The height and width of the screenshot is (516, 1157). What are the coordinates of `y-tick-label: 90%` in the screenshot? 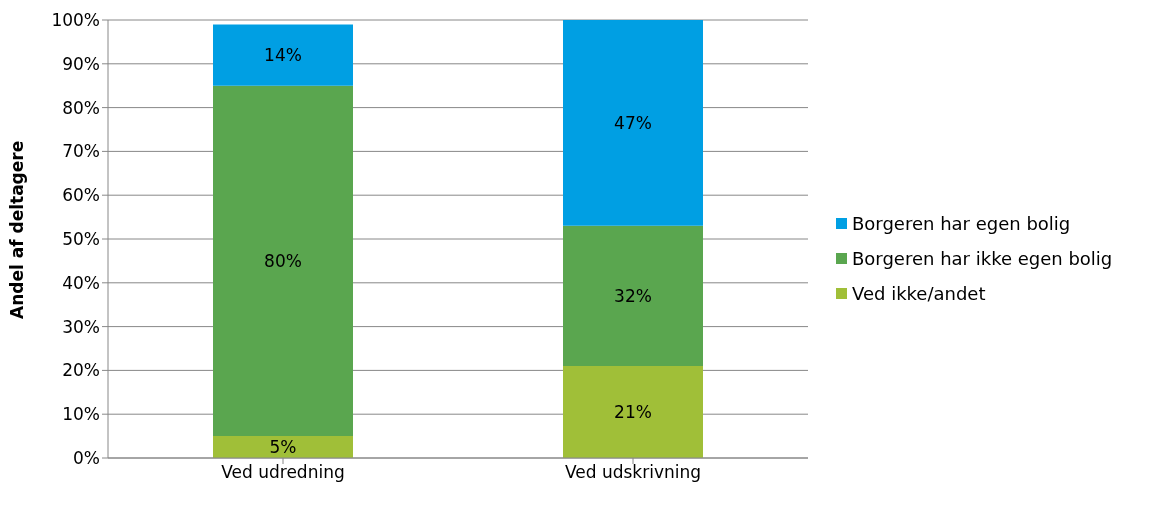 It's located at (81, 63).